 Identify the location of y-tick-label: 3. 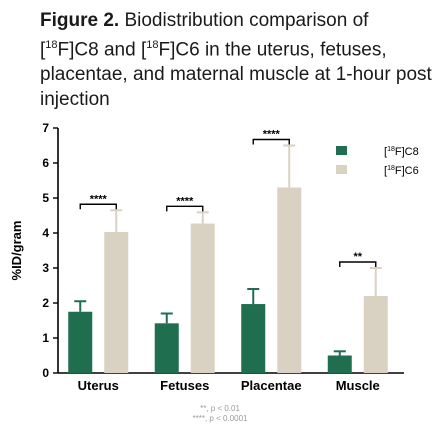
(45, 268).